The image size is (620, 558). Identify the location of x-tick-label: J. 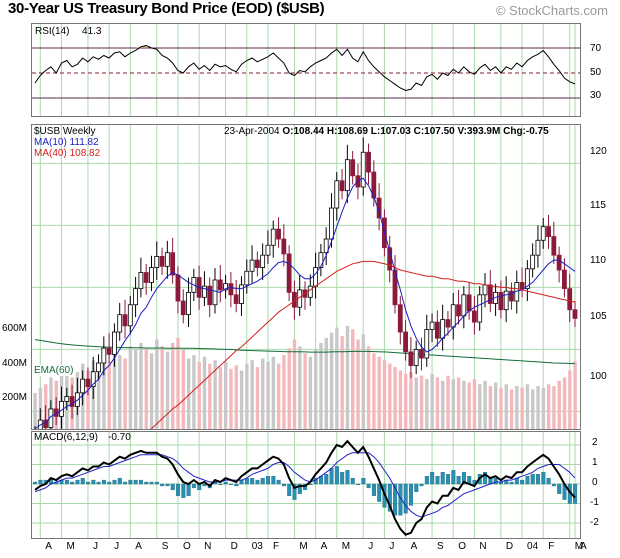
(117, 546).